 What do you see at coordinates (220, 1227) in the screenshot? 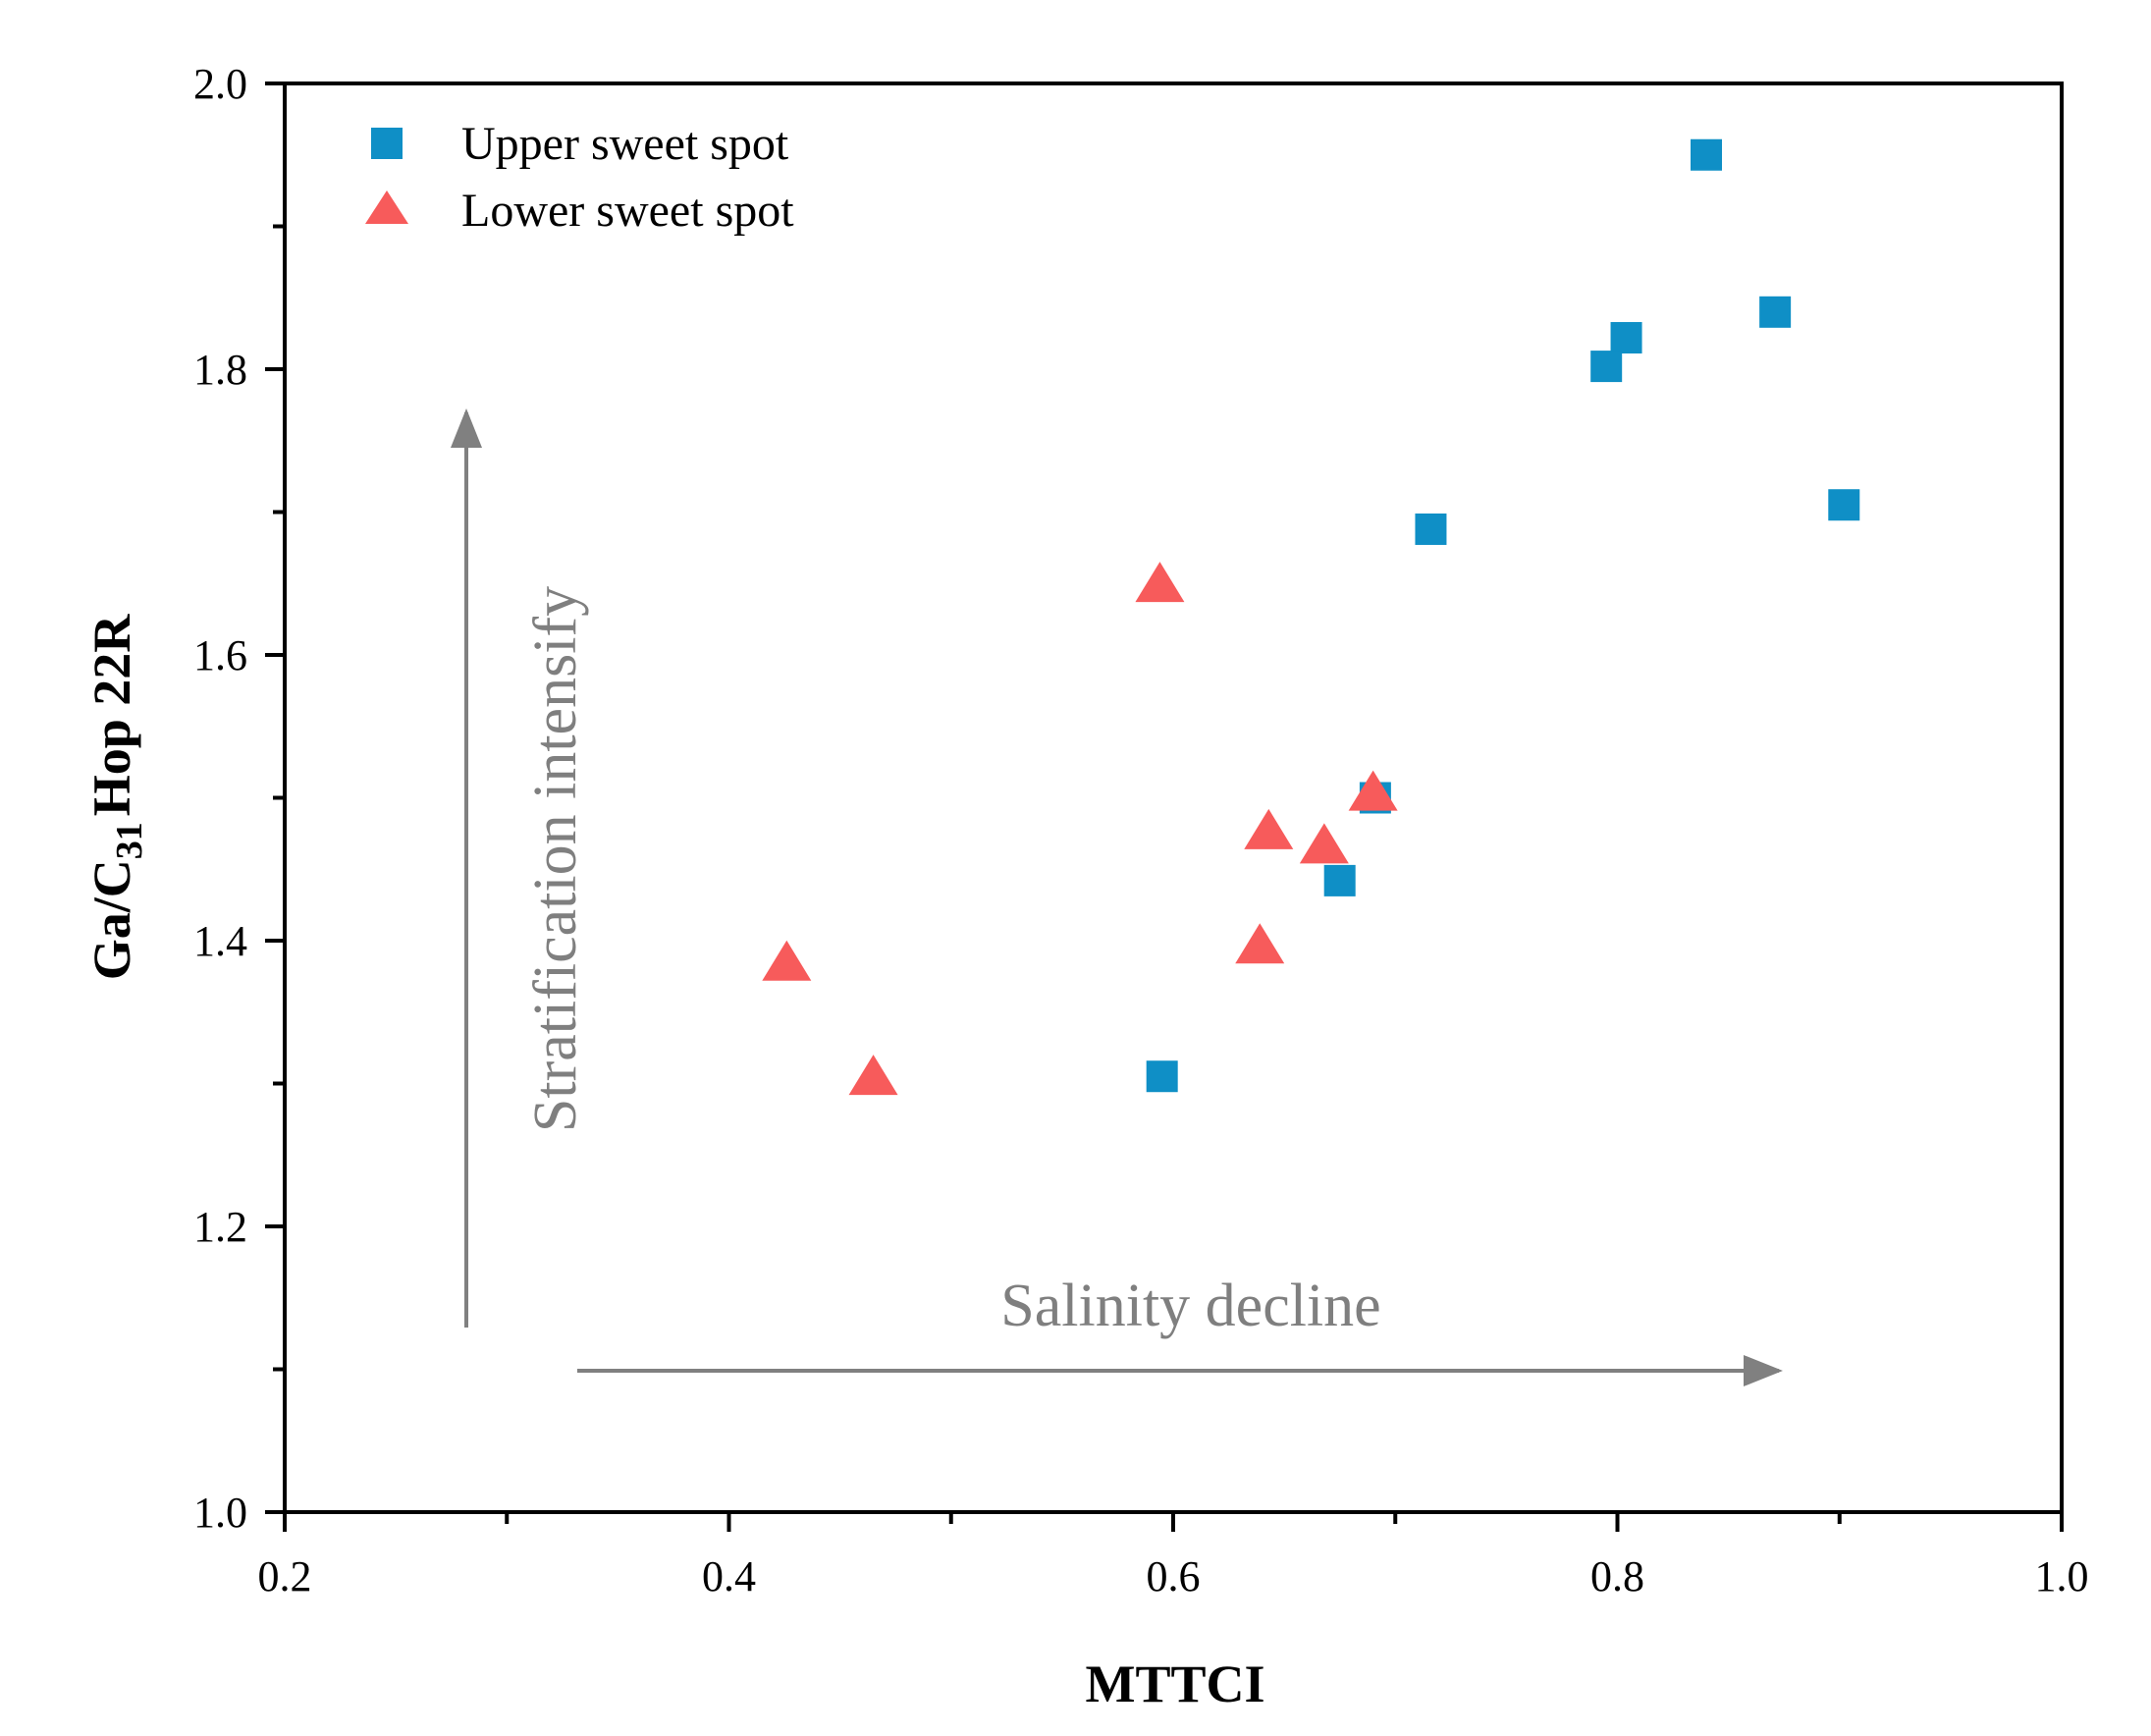
I see `y-tick-label: 1.2` at bounding box center [220, 1227].